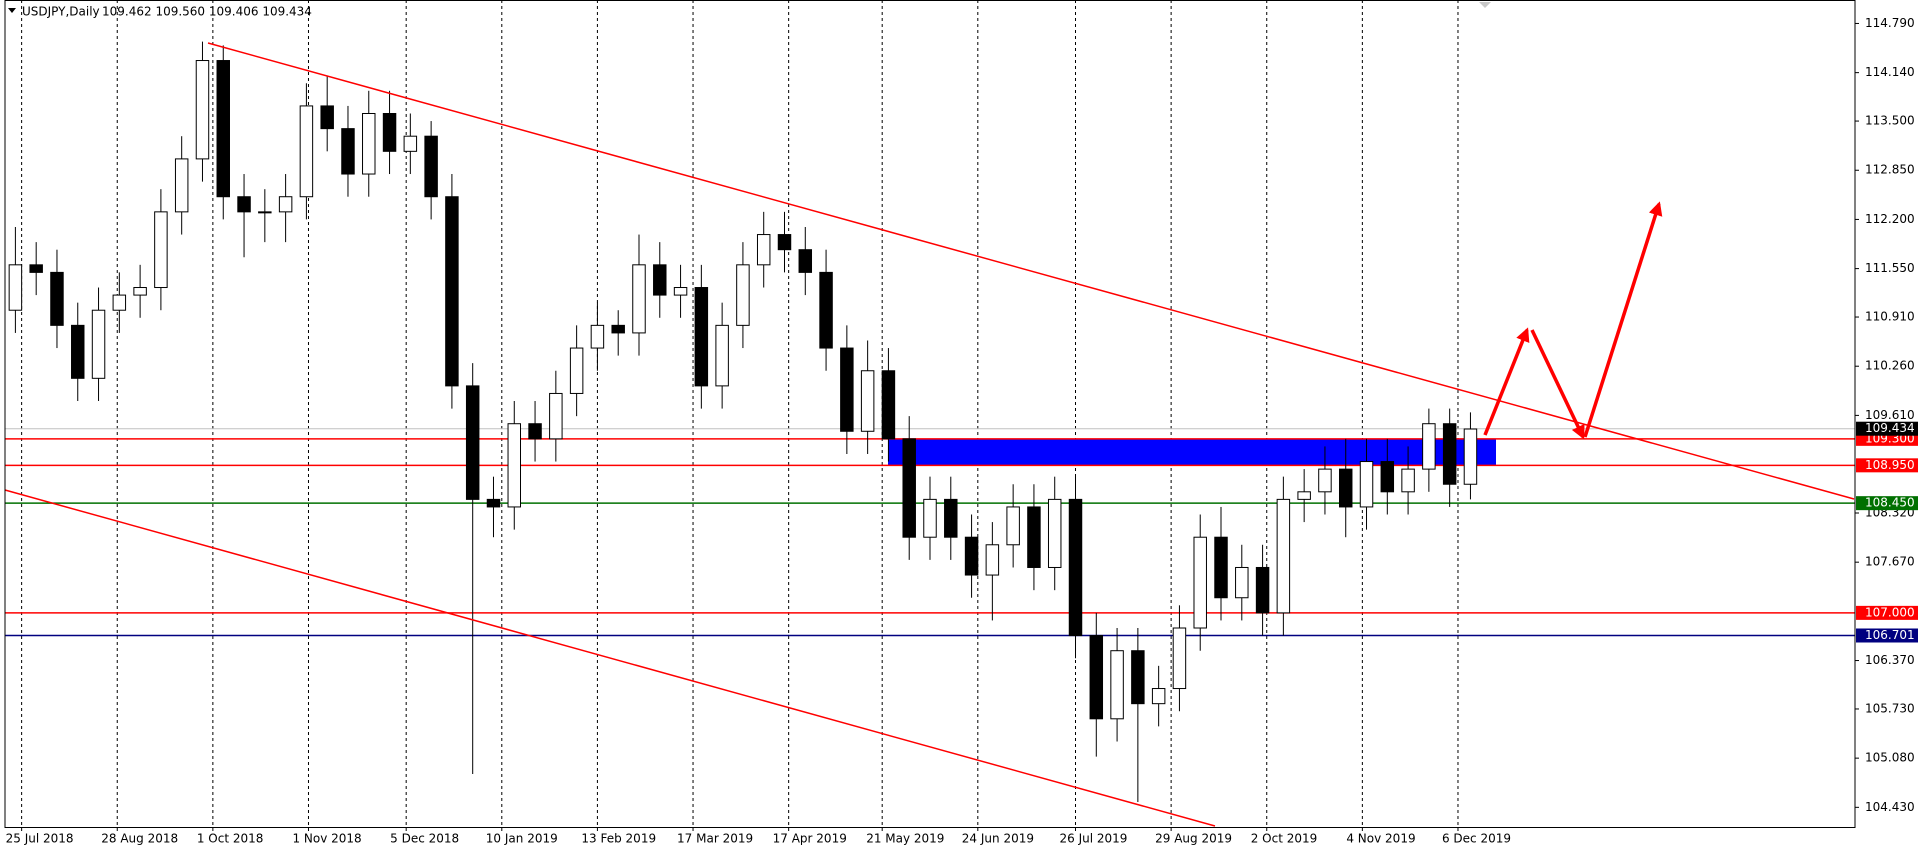  I want to click on x-tick-label: 2 Oct 2019, so click(1284, 839).